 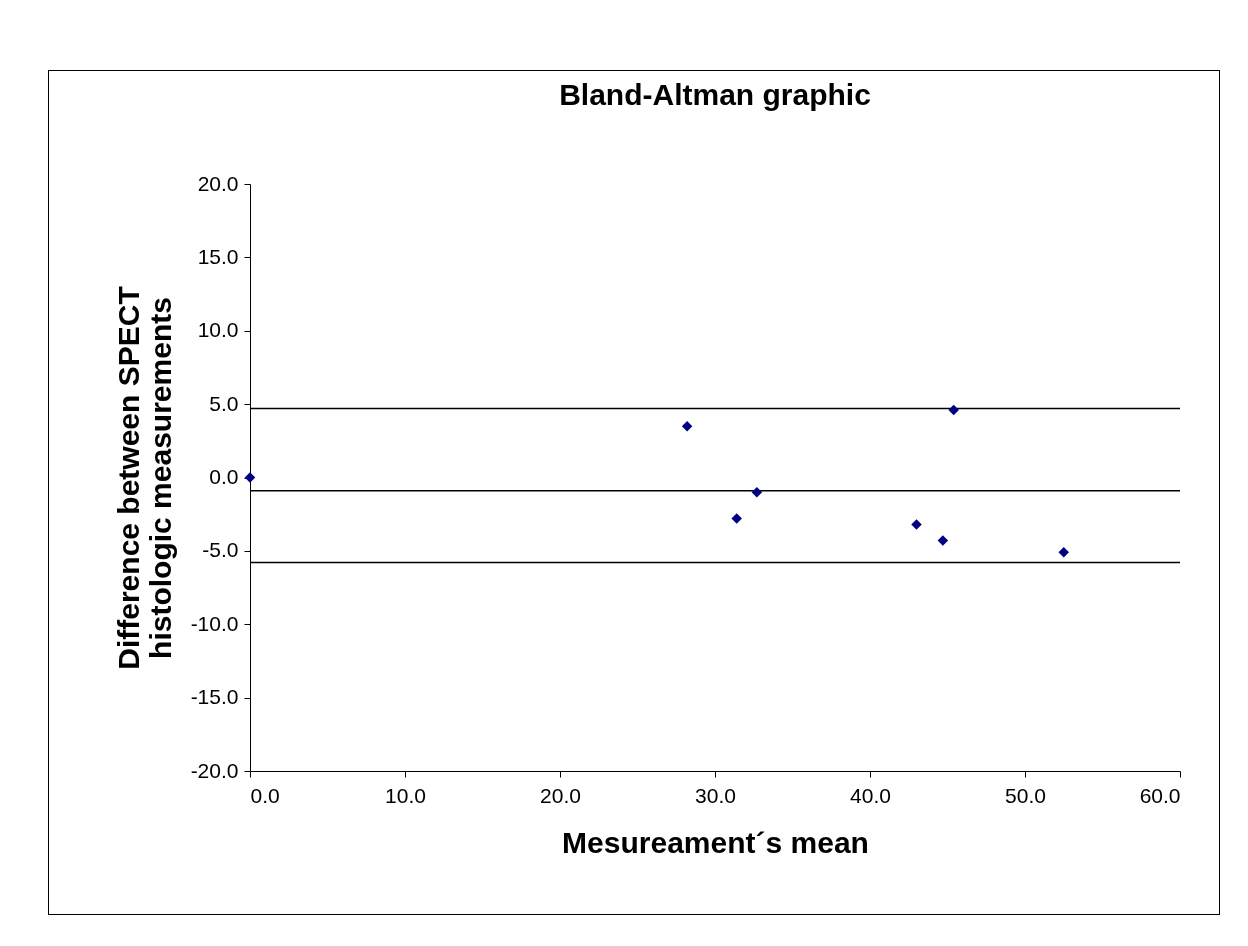 What do you see at coordinates (214, 623) in the screenshot?
I see `y-tick-label: -10.0` at bounding box center [214, 623].